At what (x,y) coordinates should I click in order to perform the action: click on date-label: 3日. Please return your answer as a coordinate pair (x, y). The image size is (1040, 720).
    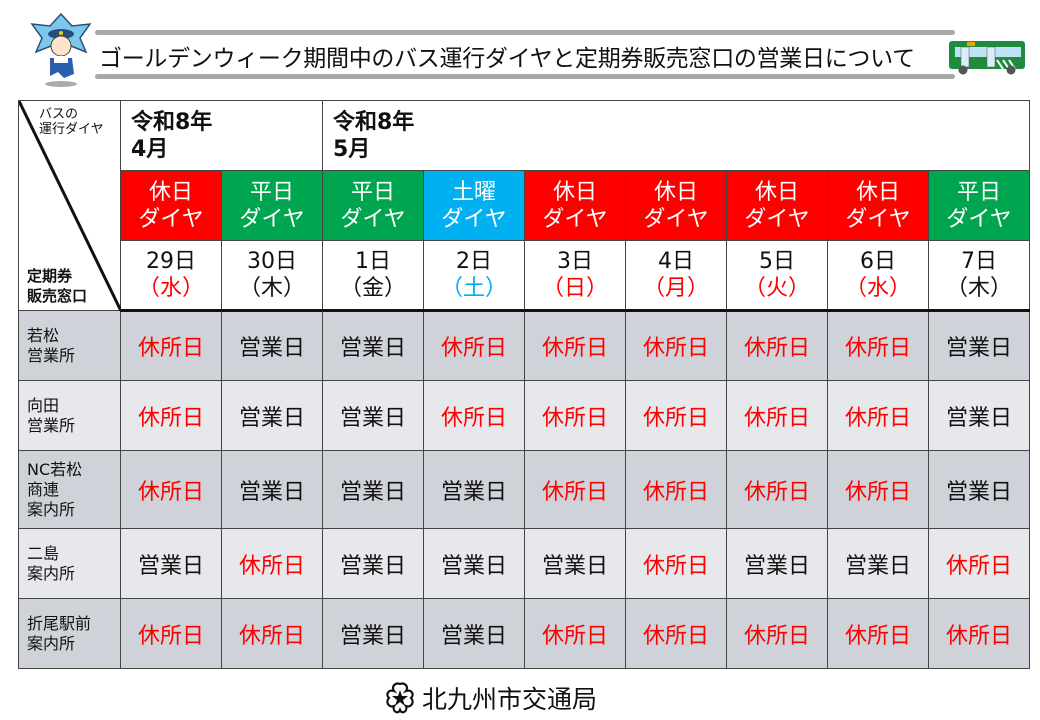
    Looking at the image, I should click on (575, 261).